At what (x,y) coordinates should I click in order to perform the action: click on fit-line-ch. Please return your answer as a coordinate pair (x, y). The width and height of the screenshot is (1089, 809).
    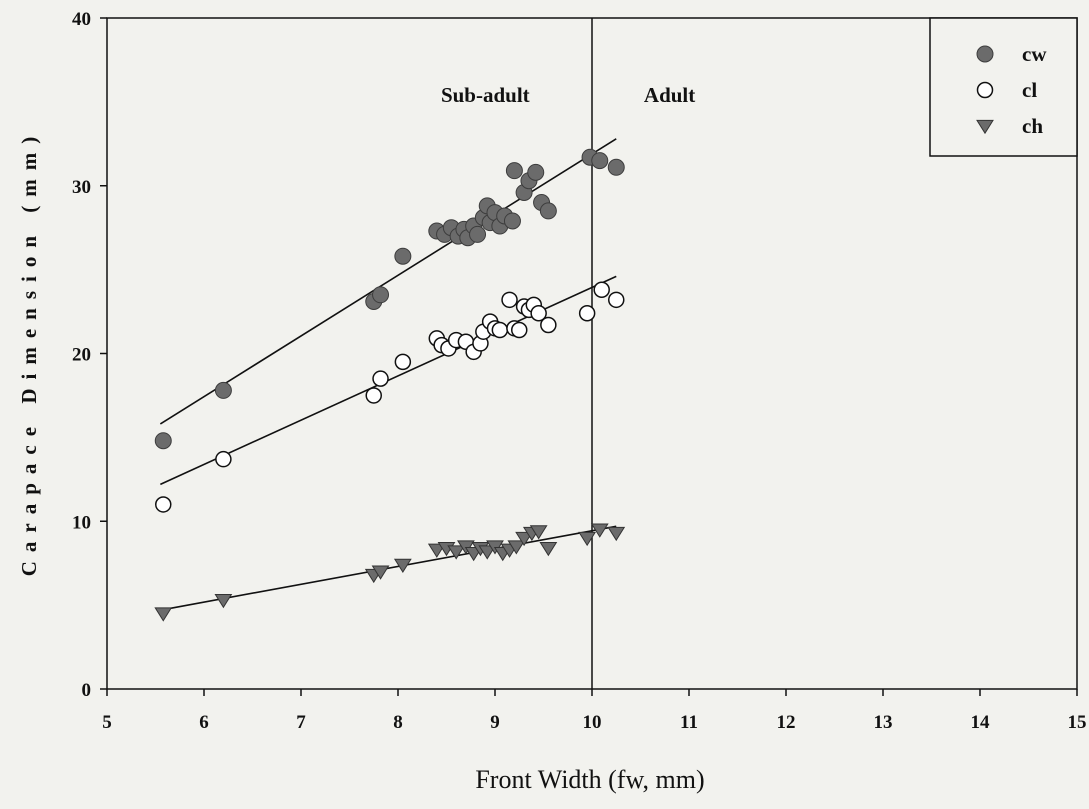
    Looking at the image, I should click on (388, 568).